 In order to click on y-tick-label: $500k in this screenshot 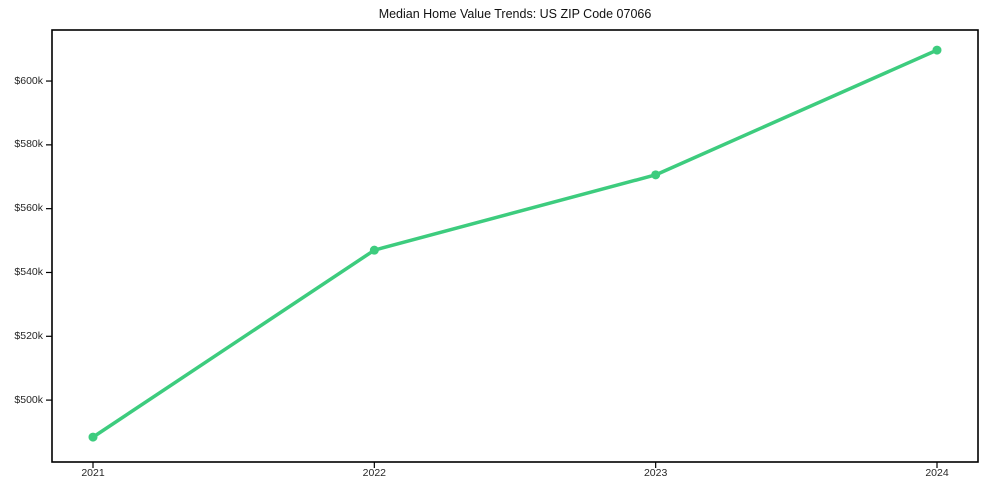, I will do `click(28, 399)`.